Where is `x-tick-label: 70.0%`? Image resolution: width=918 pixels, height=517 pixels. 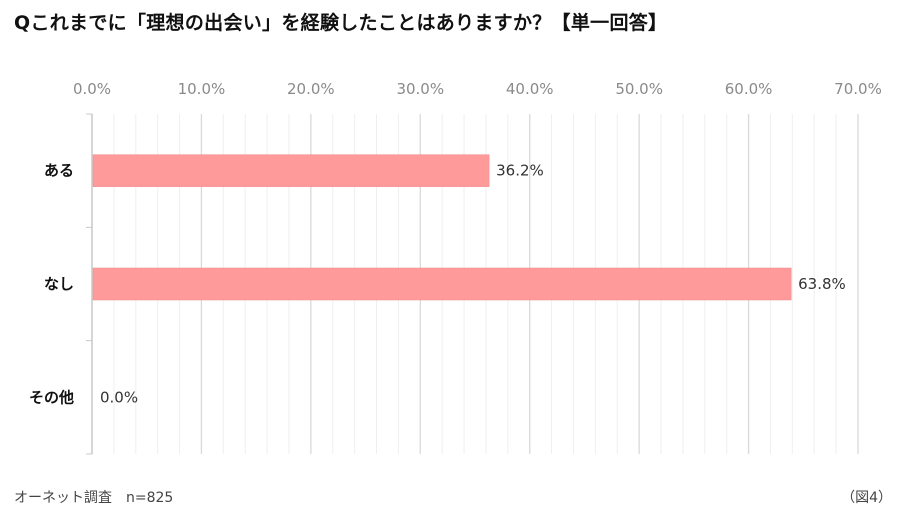
x-tick-label: 70.0% is located at coordinates (858, 89).